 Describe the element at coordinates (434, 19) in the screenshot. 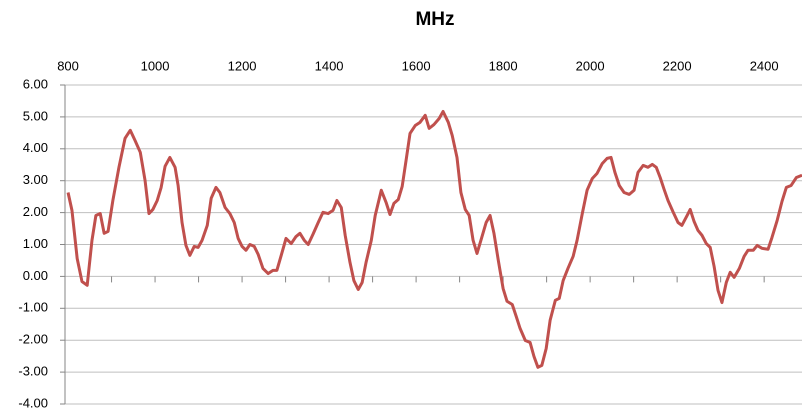

I see `chart-title: MHz` at that location.